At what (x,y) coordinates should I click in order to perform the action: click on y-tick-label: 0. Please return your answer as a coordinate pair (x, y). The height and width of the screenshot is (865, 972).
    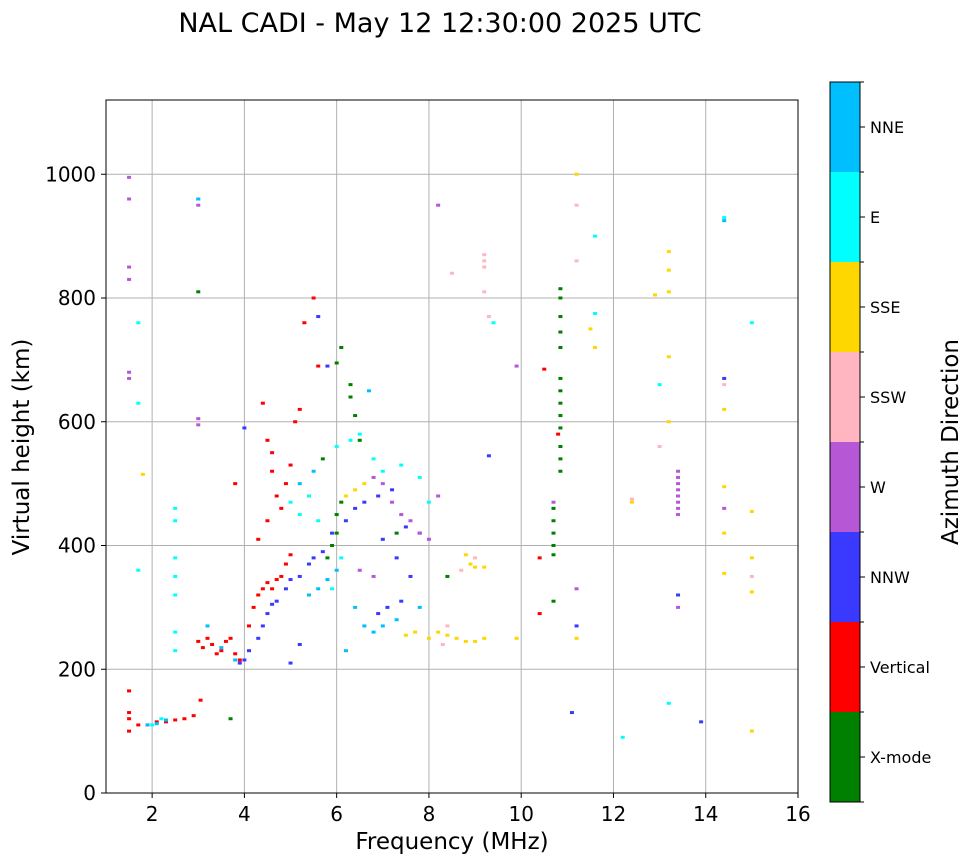
    Looking at the image, I should click on (89, 793).